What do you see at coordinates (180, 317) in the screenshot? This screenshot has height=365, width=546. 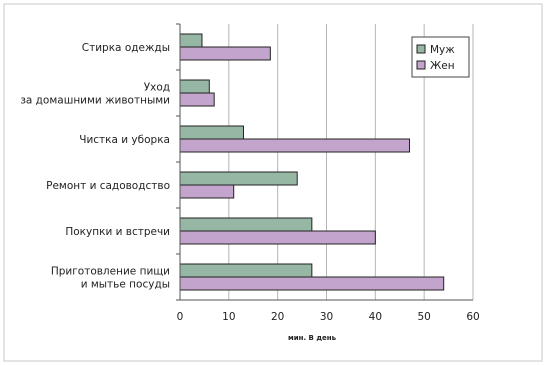 I see `x-tick-label: 0` at bounding box center [180, 317].